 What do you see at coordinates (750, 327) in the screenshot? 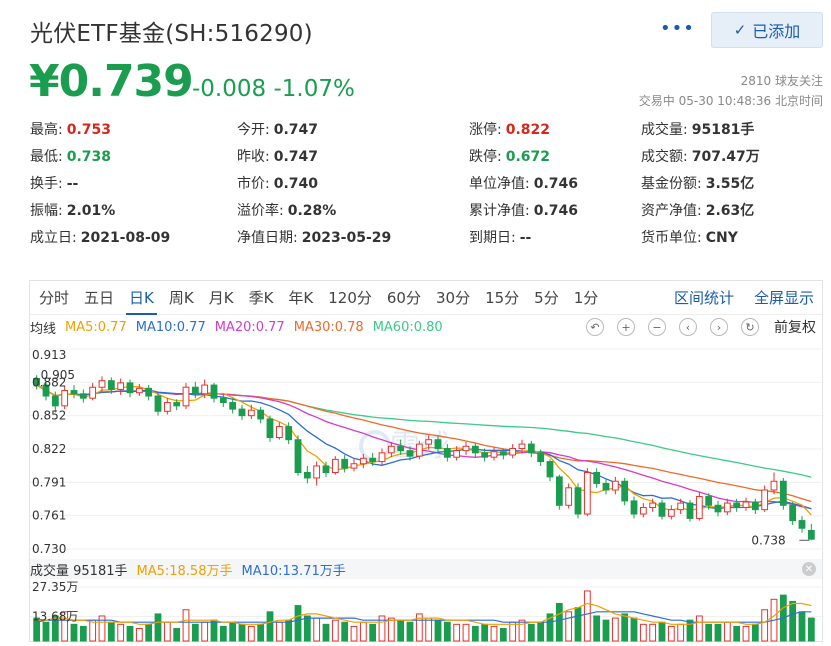
I see `reset-icon: ↻` at bounding box center [750, 327].